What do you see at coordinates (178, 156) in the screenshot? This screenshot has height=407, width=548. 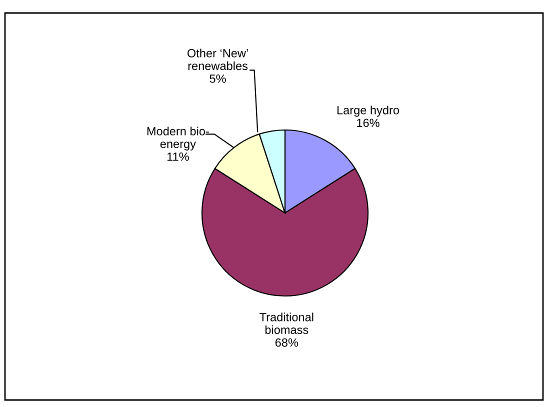 I see `data-label: 11%` at bounding box center [178, 156].